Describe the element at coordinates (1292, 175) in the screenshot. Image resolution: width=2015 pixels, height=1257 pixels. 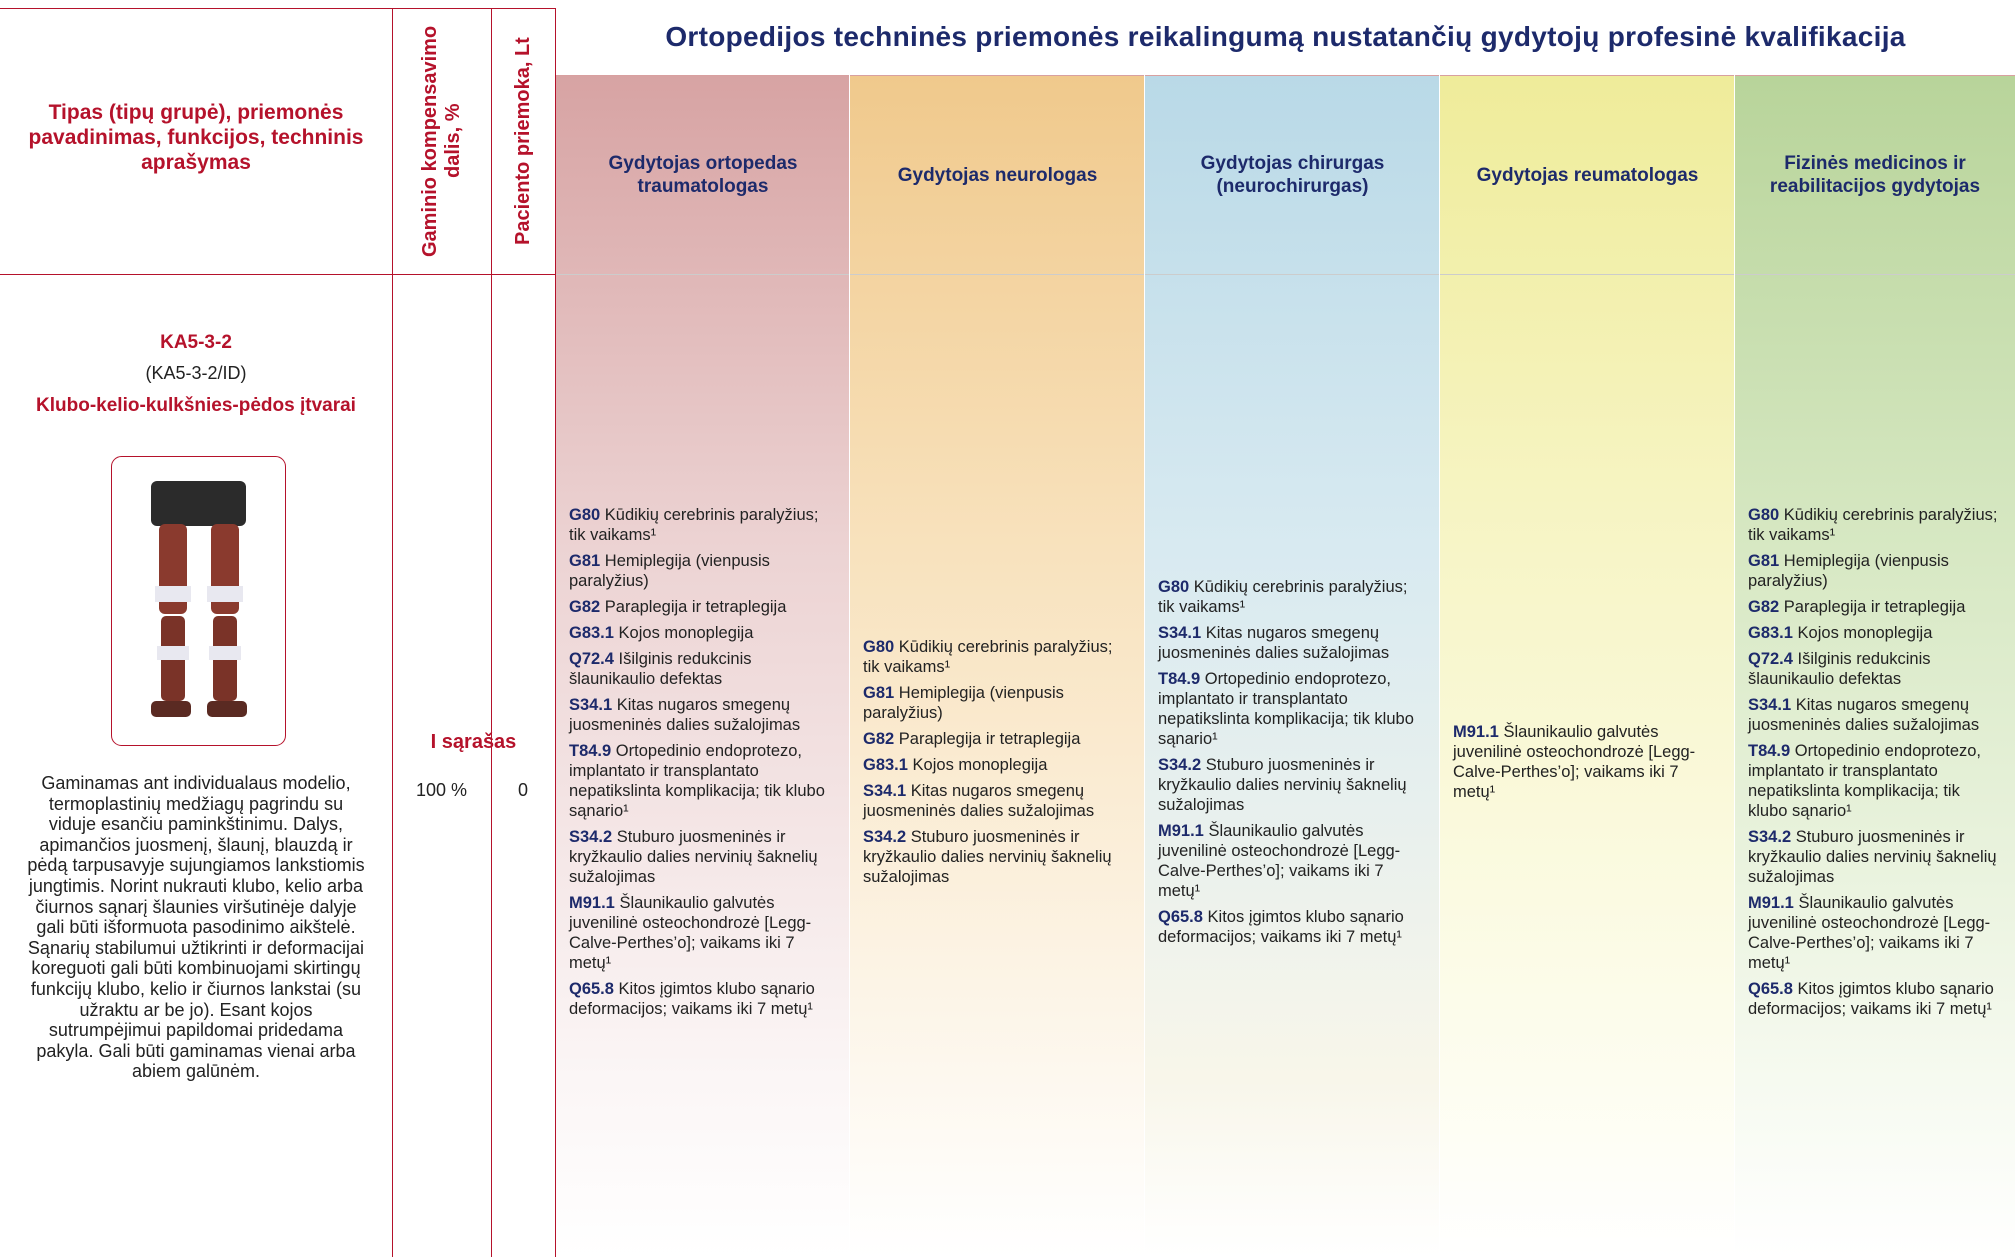
I see `doctor-header: Gydytojas chirurgas (neurochirurgas)` at that location.